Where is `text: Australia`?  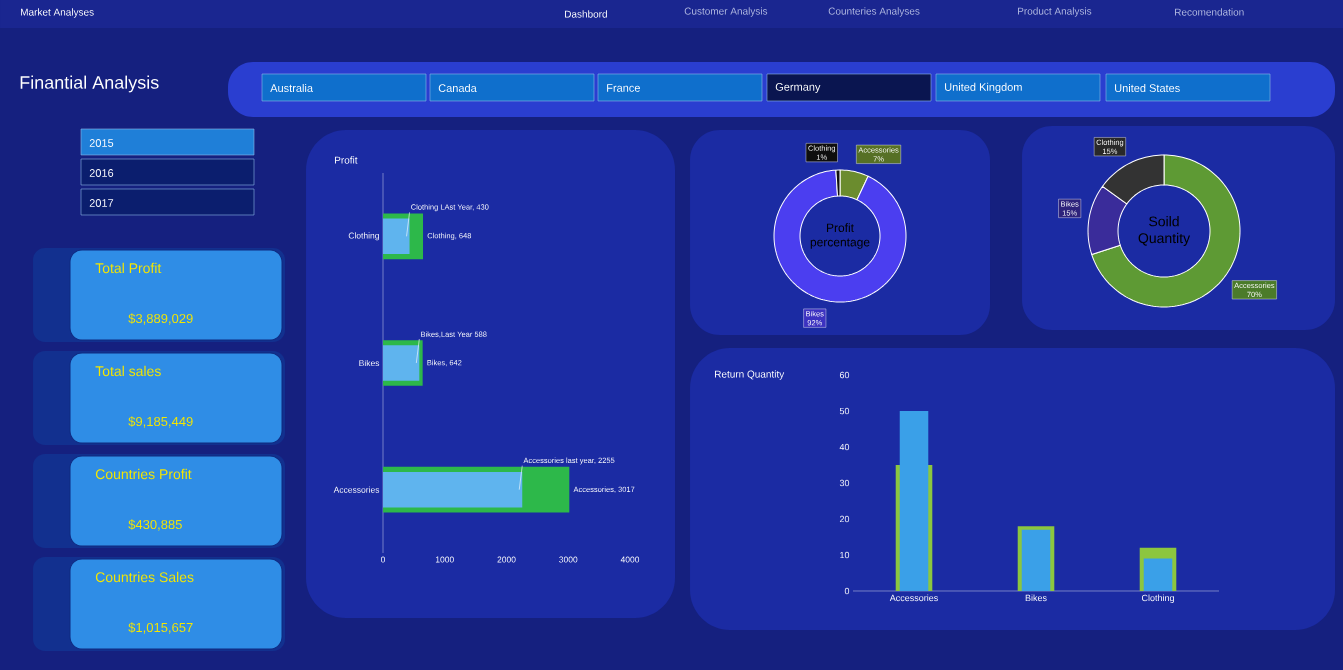
text: Australia is located at coordinates (291, 88).